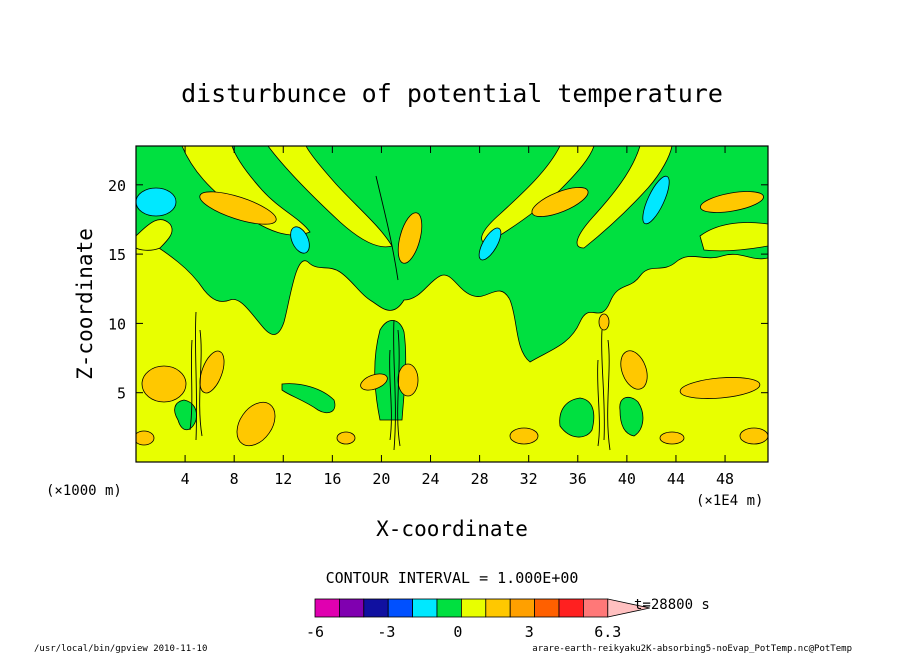 This screenshot has width=904, height=654. I want to click on y-tick-label: 20, so click(117, 186).